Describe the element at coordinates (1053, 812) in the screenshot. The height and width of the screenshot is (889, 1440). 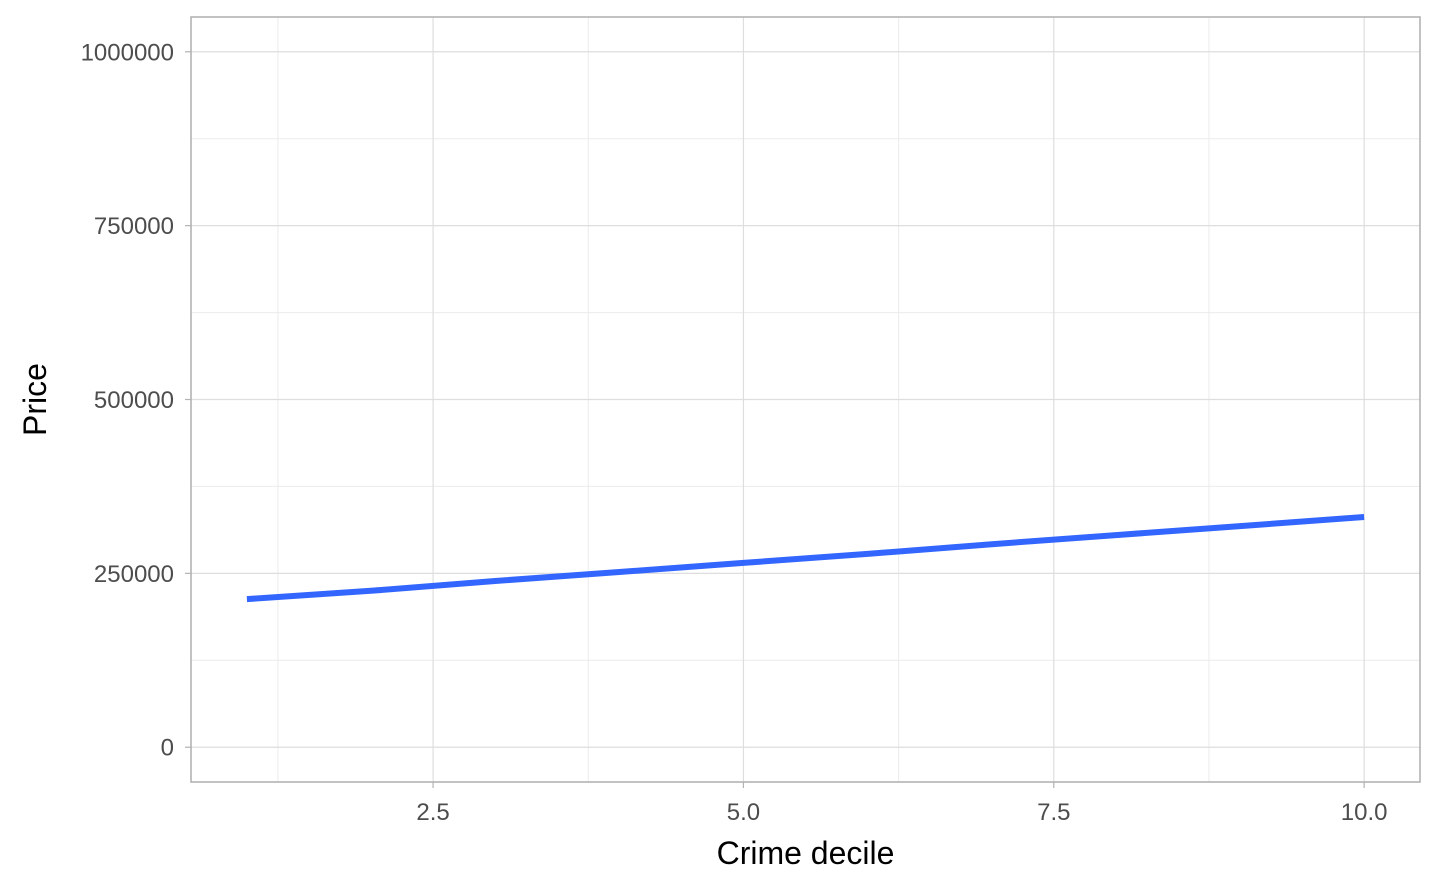
I see `x-tick-label: 7.5` at that location.